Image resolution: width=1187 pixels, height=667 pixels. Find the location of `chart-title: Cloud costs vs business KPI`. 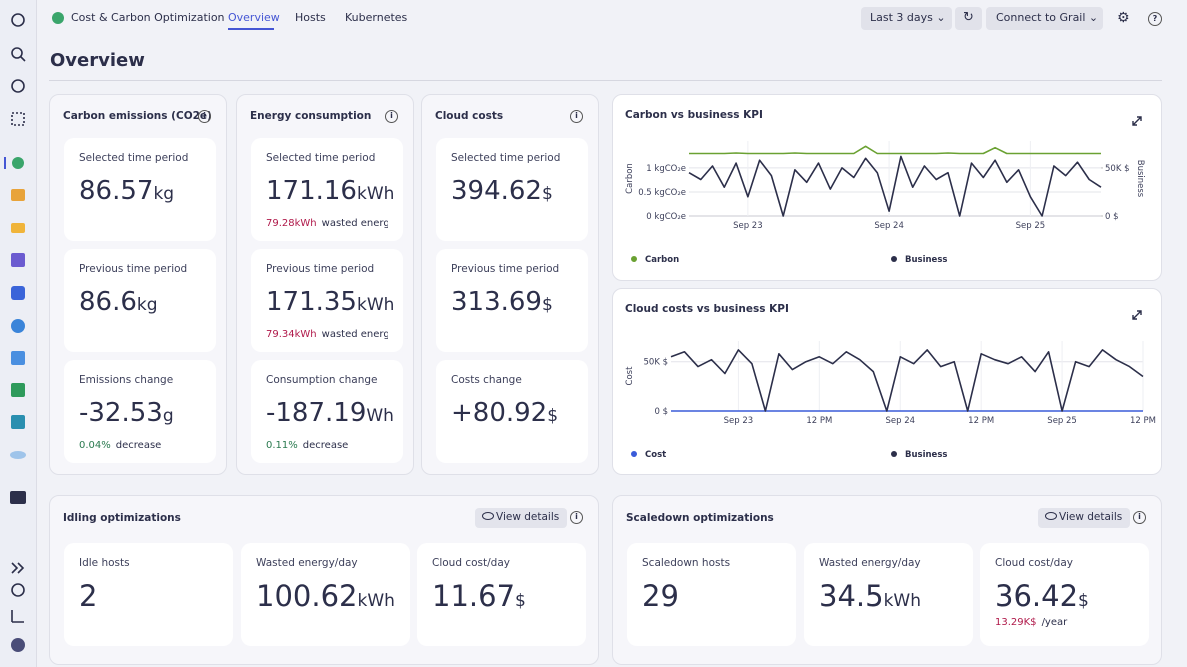

chart-title: Cloud costs vs business KPI is located at coordinates (707, 309).